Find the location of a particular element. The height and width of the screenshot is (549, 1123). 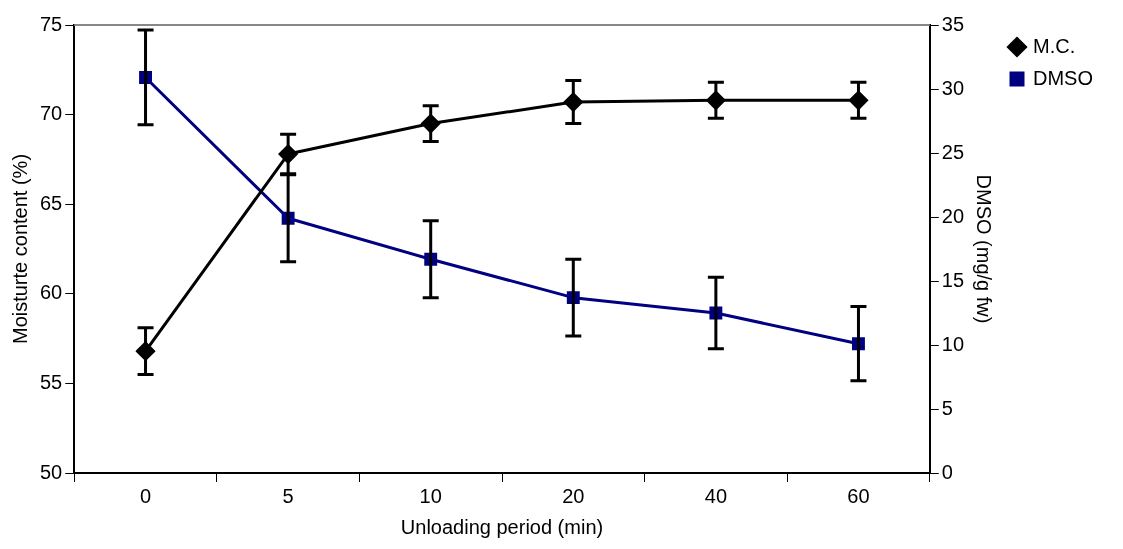

y2-tick-label: 10 is located at coordinates (952, 343).